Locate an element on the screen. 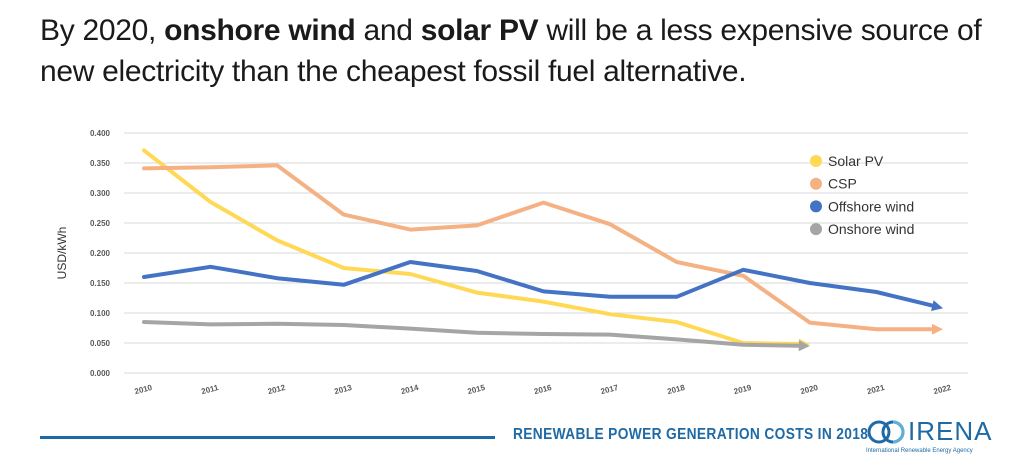  legend-marker-csp is located at coordinates (816, 183).